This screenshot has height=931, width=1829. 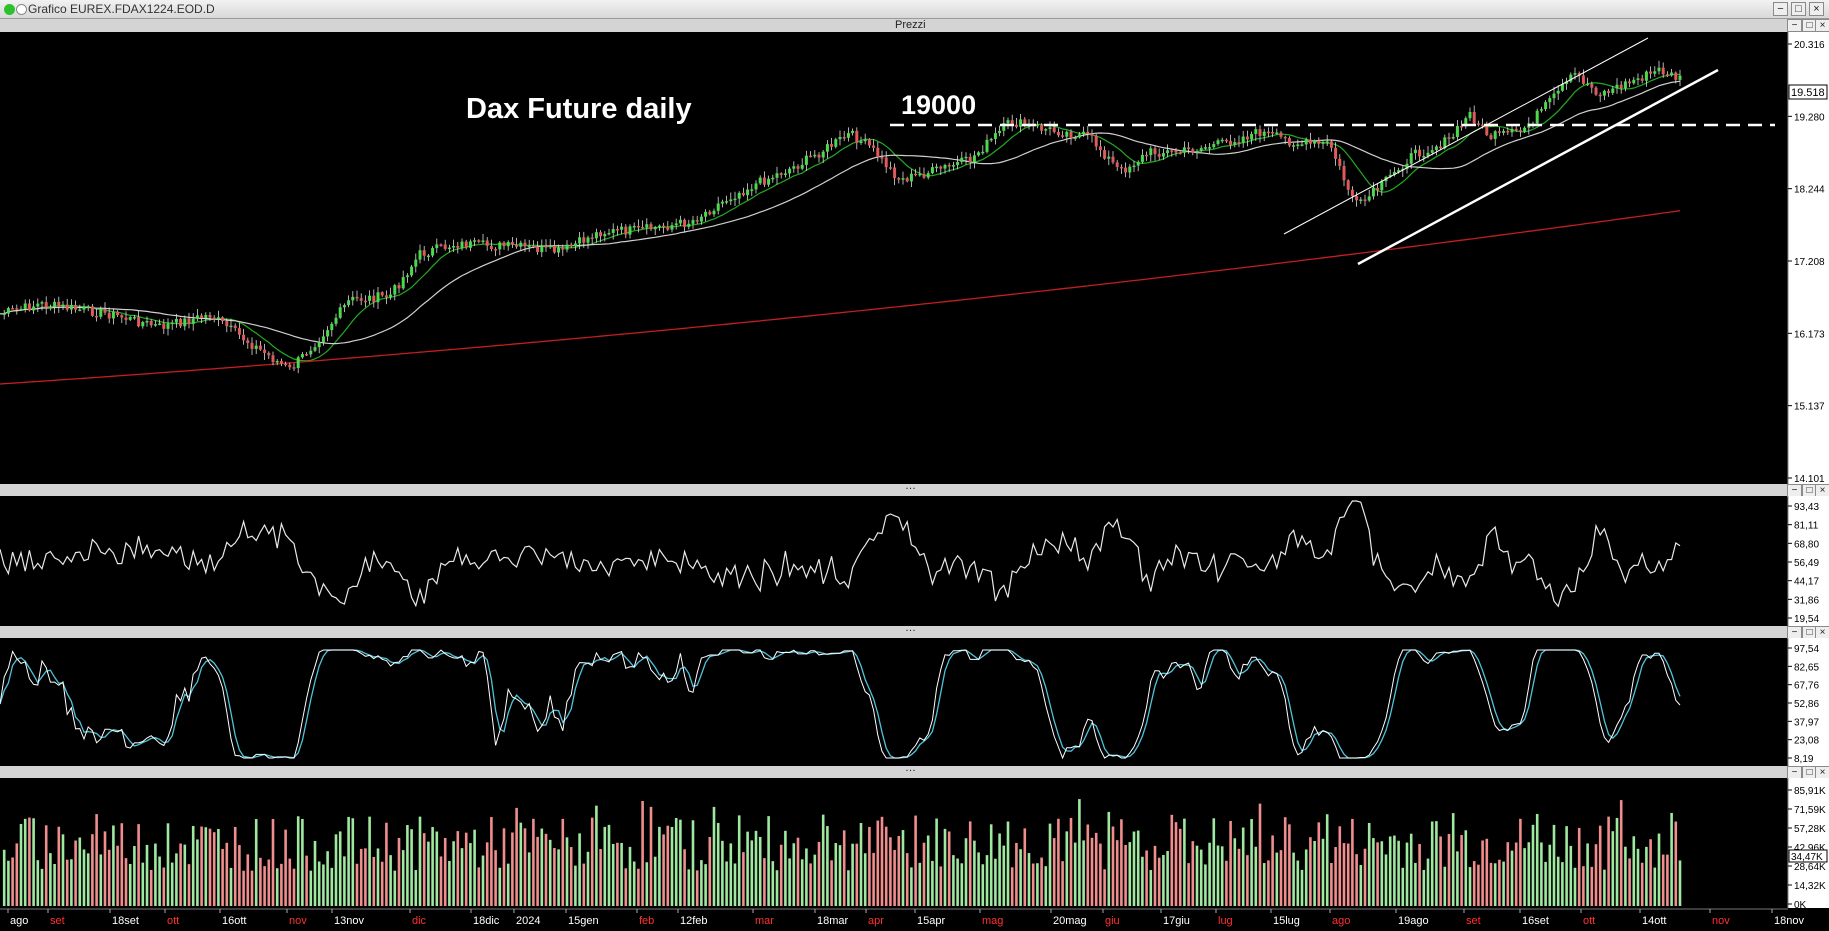 I want to click on volume-pane-header: … − □ ×, so click(x=914, y=770).